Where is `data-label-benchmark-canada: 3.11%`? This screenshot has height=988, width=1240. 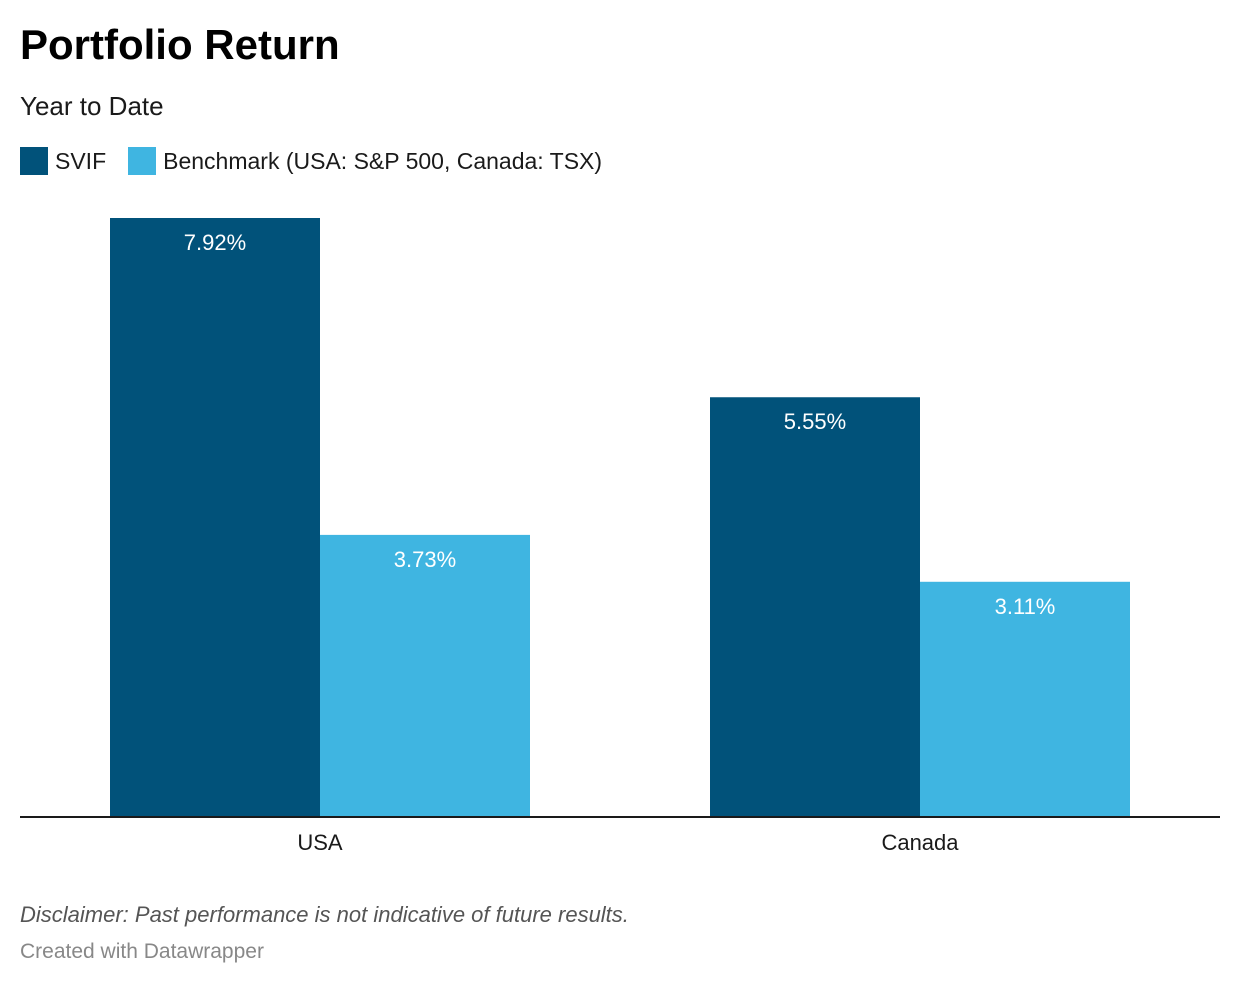
data-label-benchmark-canada: 3.11% is located at coordinates (1025, 606).